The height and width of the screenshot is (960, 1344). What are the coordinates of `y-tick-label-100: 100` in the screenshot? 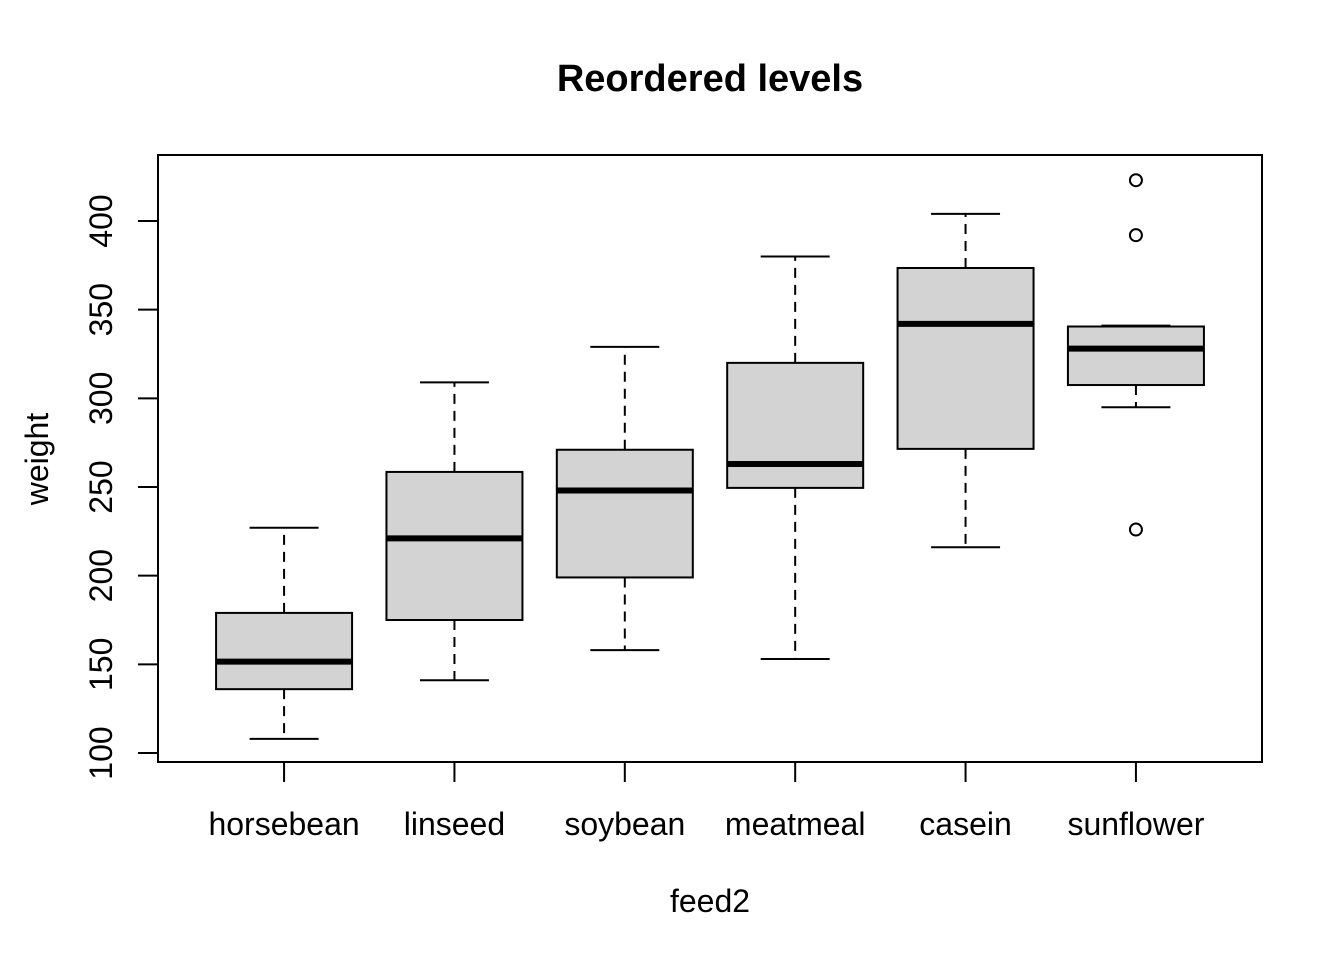 It's located at (101, 752).